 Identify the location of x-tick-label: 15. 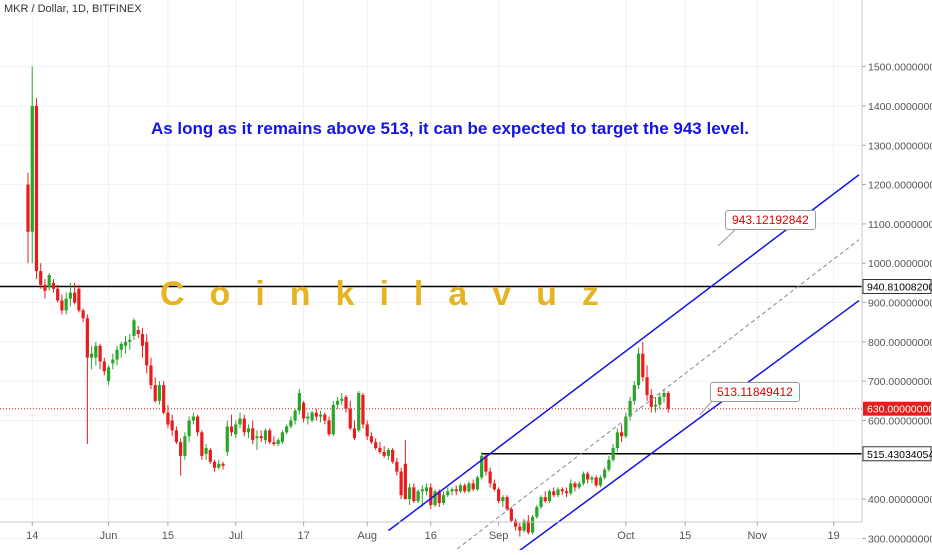
(168, 536).